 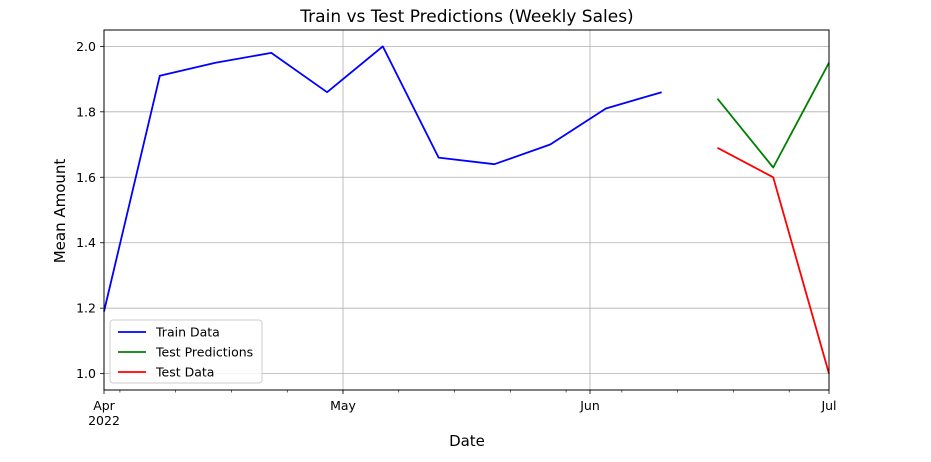 I want to click on y-axis-label: Mean Amount, so click(x=60, y=211).